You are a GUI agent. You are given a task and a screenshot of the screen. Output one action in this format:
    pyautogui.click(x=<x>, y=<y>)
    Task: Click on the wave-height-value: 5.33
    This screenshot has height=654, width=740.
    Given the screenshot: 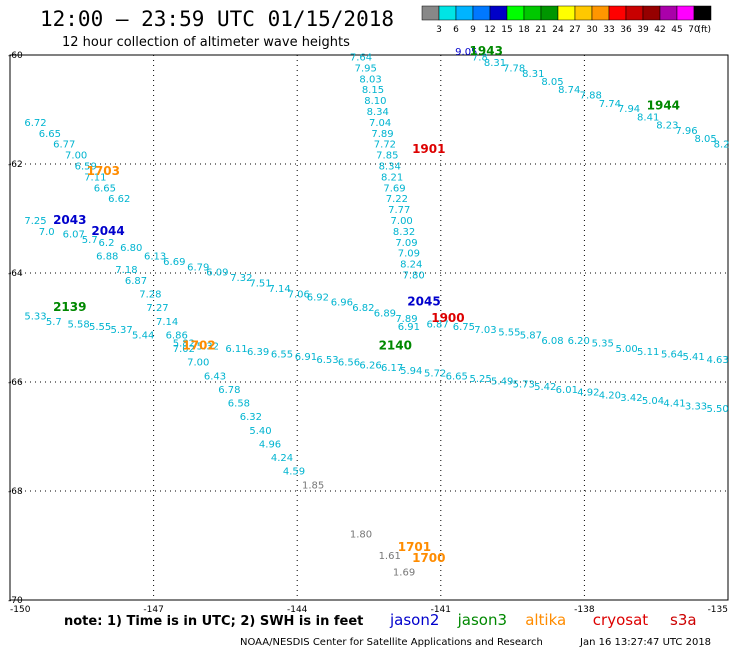 What is the action you would take?
    pyautogui.click(x=35, y=316)
    